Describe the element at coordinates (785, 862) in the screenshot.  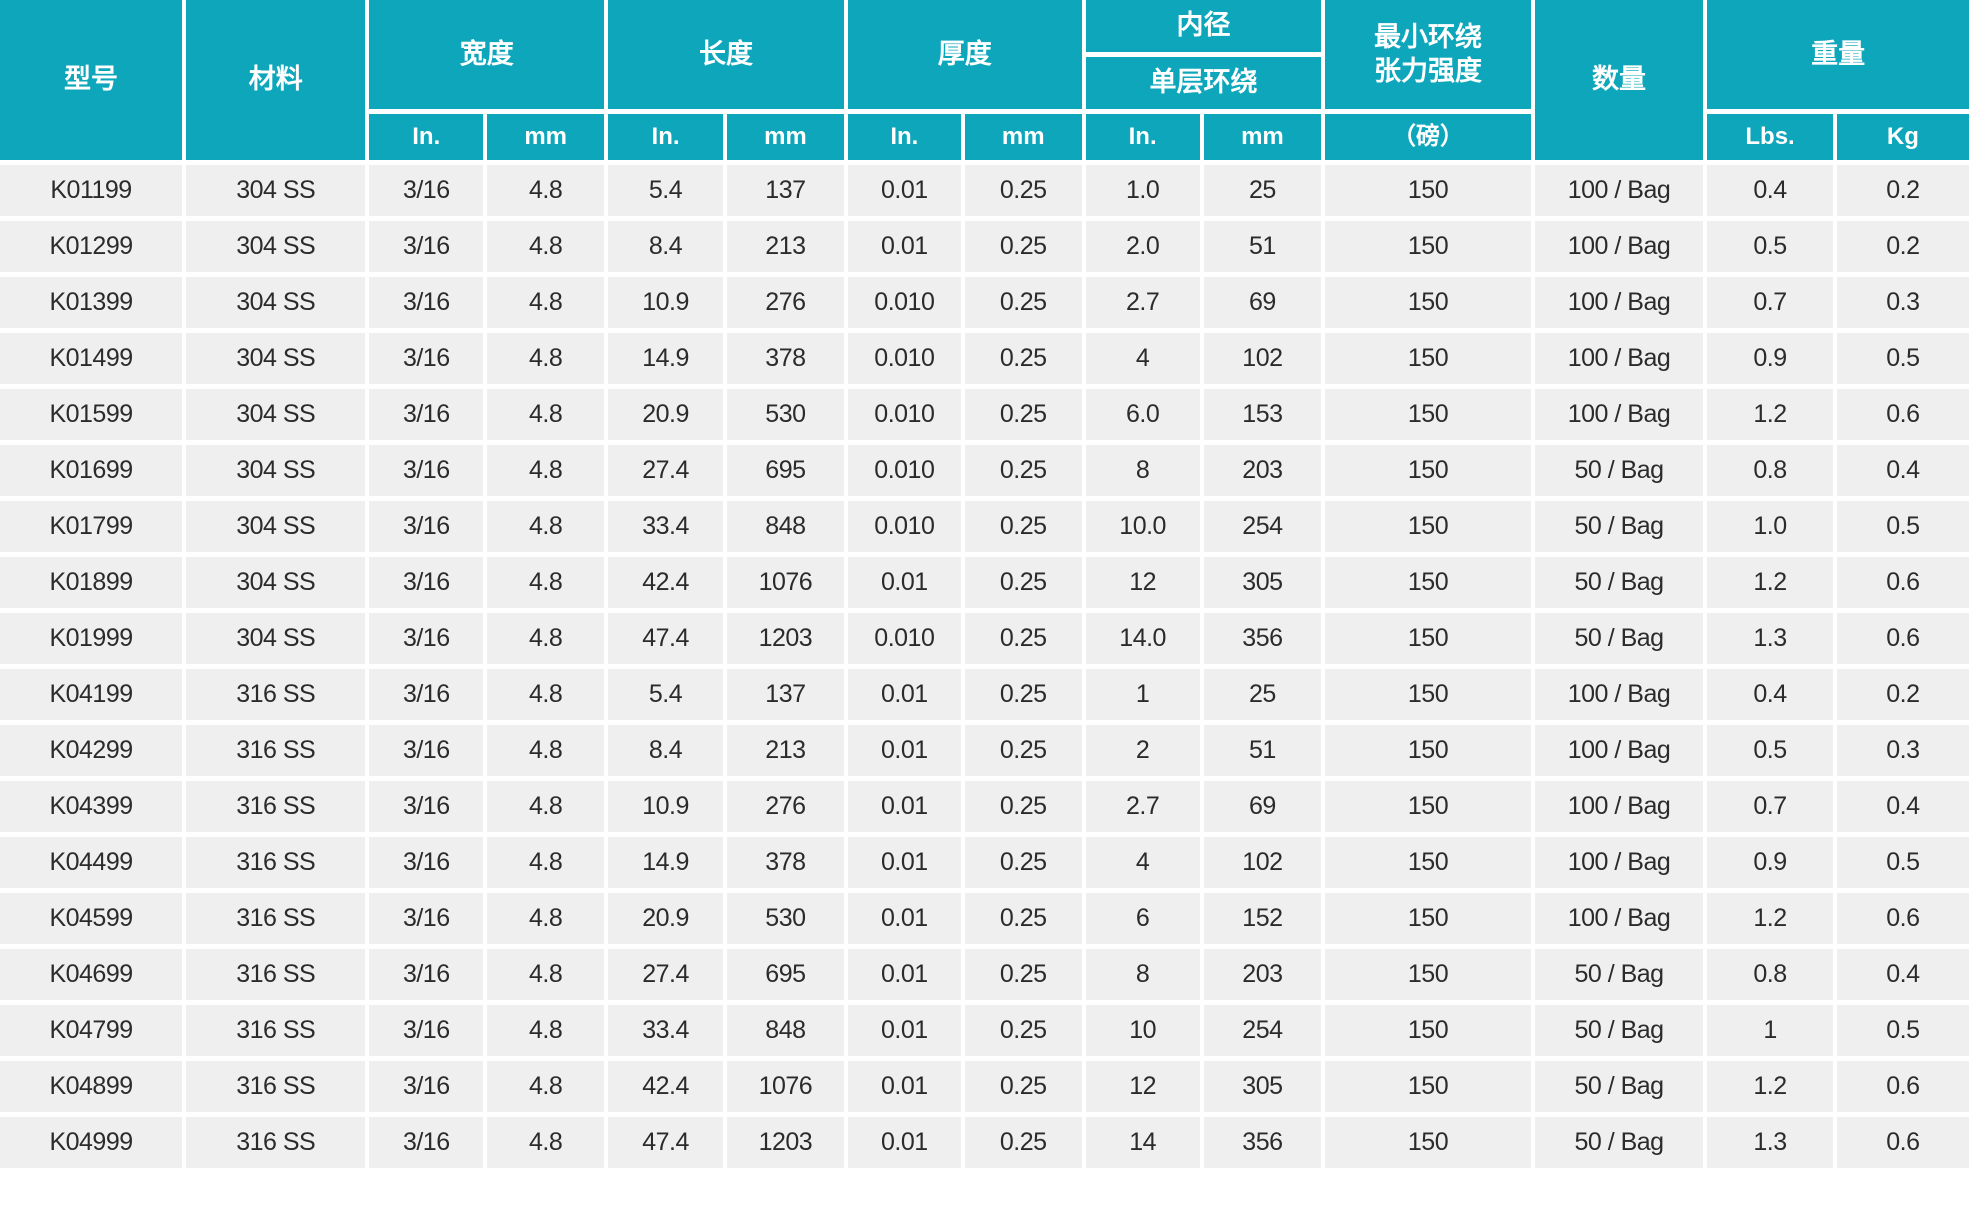
I see `cell-length_mm: 378` at that location.